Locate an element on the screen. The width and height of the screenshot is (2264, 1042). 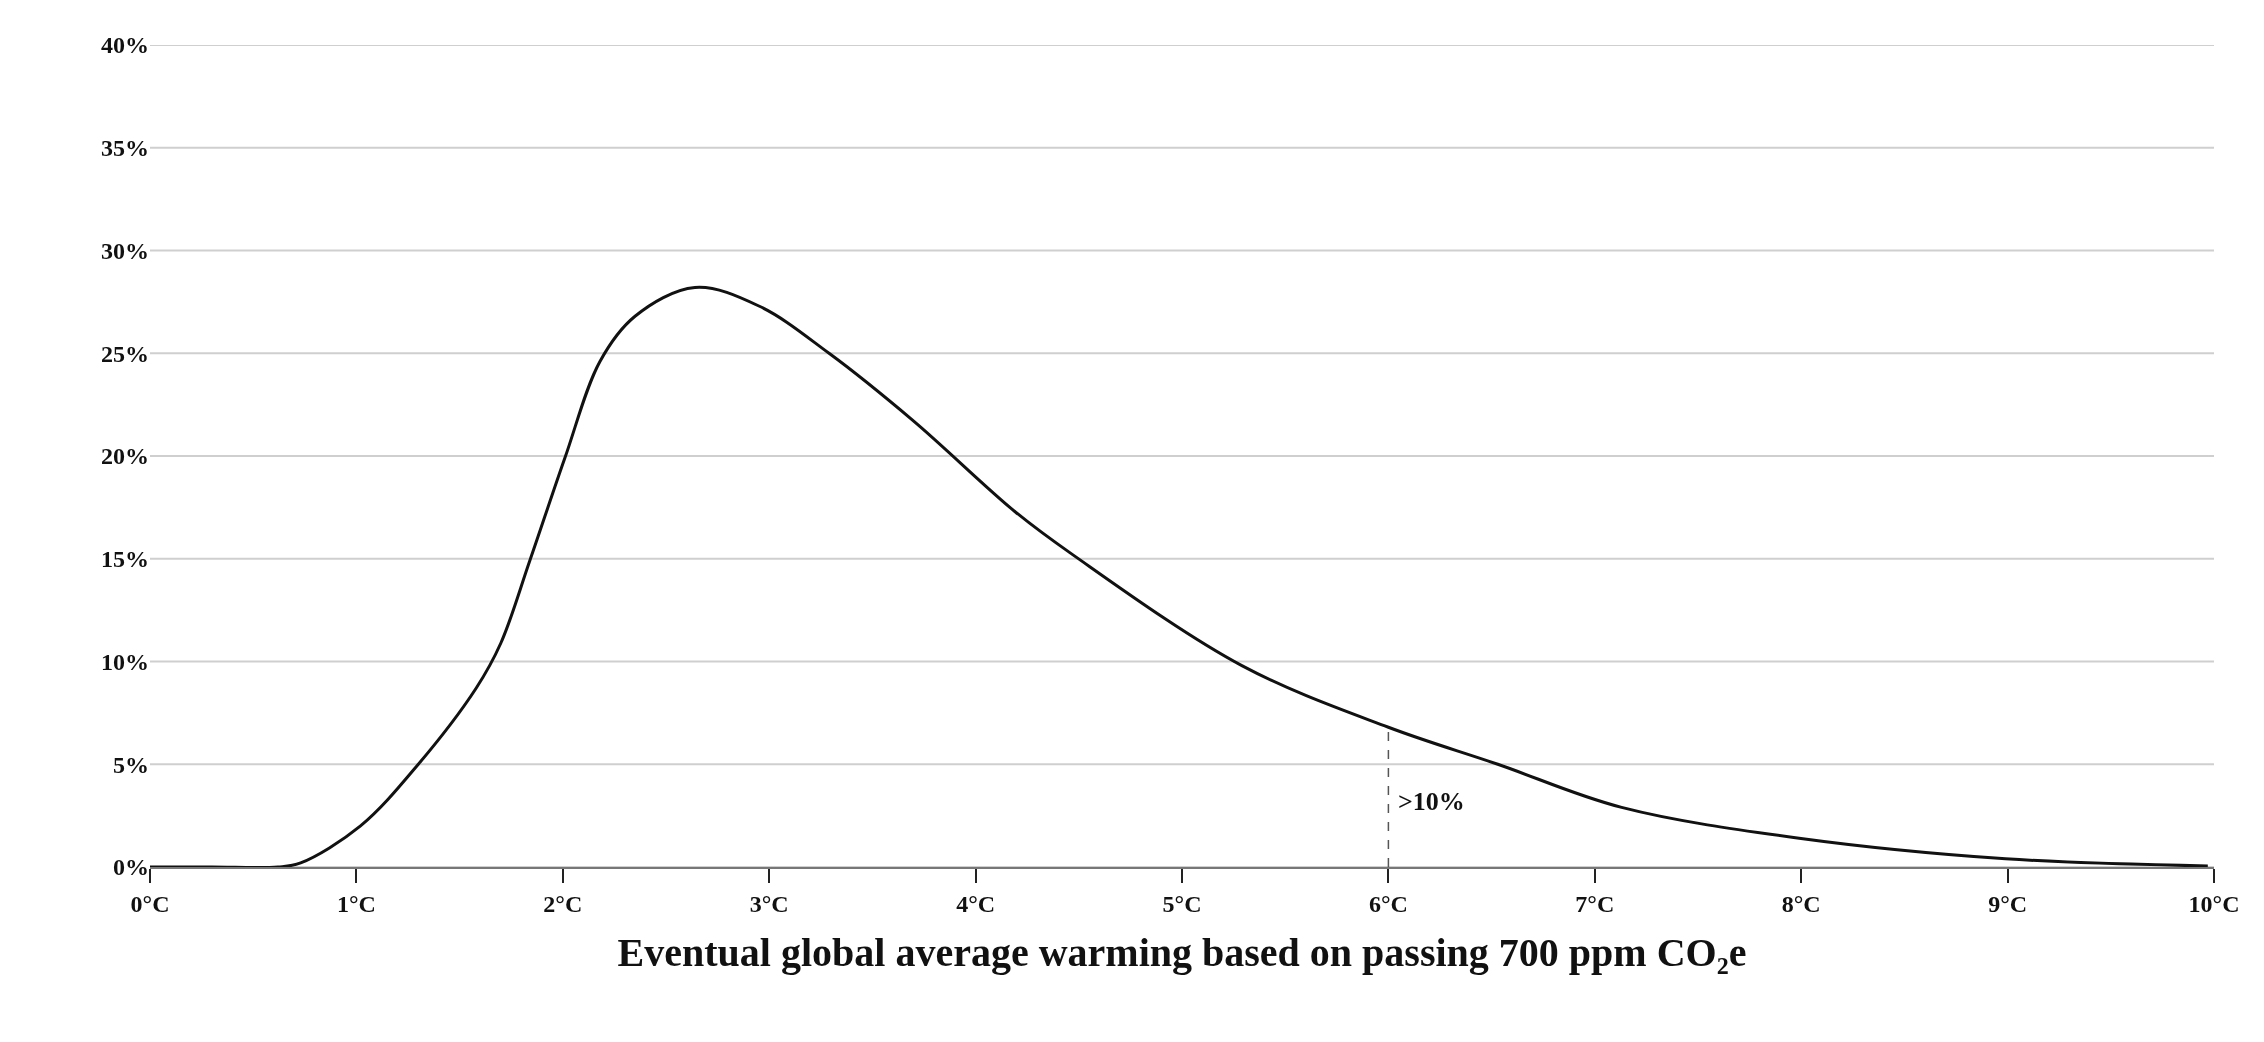
annotation: >10% is located at coordinates (1431, 801).